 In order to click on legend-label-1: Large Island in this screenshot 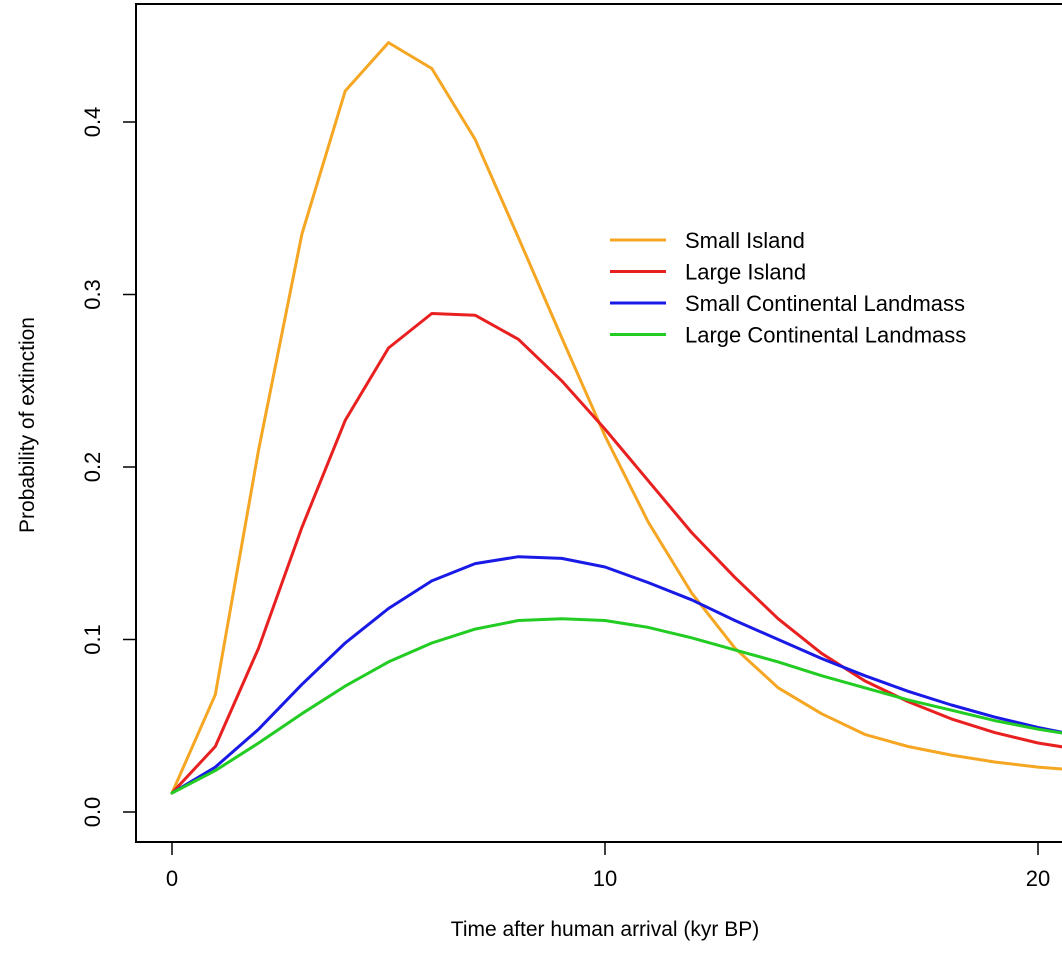, I will do `click(745, 272)`.